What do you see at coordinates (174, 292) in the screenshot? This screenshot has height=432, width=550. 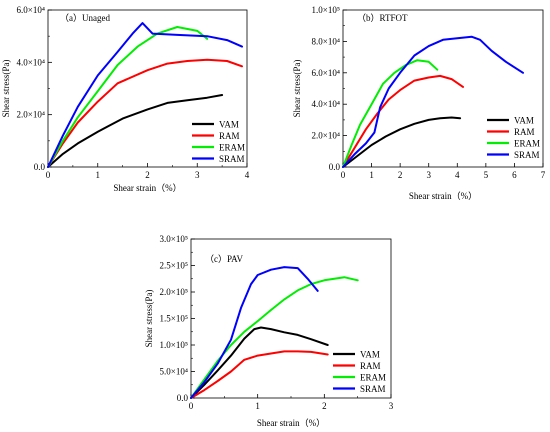 I see `y-tick-label: 2.0×10⁵` at bounding box center [174, 292].